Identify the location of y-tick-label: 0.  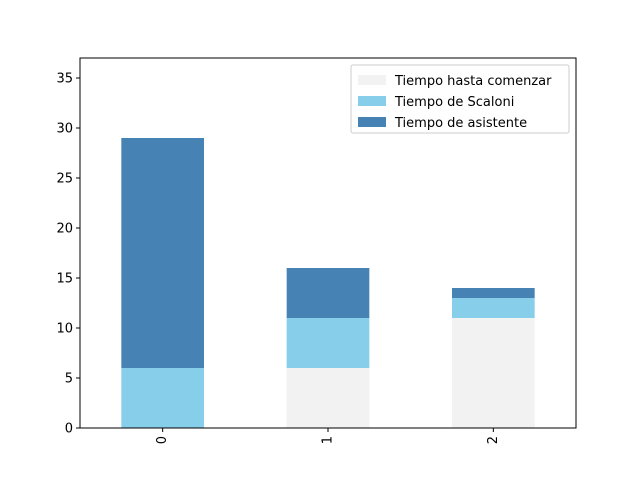
(69, 429).